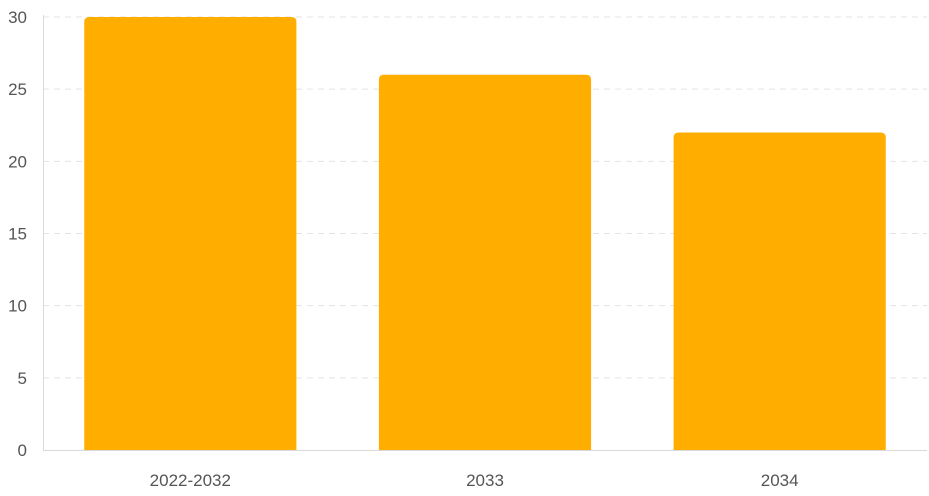  I want to click on y-tick-label: 30, so click(17, 17).